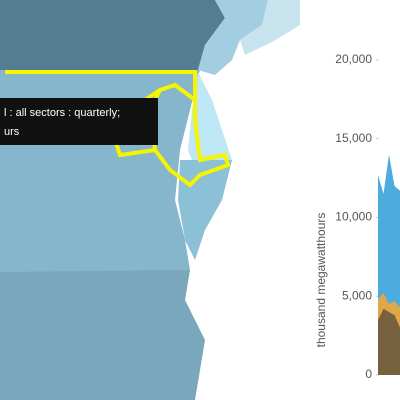 The width and height of the screenshot is (400, 400). Describe the element at coordinates (62, 113) in the screenshot. I see `tooltip-text: l : all sectors : quarterly;` at that location.